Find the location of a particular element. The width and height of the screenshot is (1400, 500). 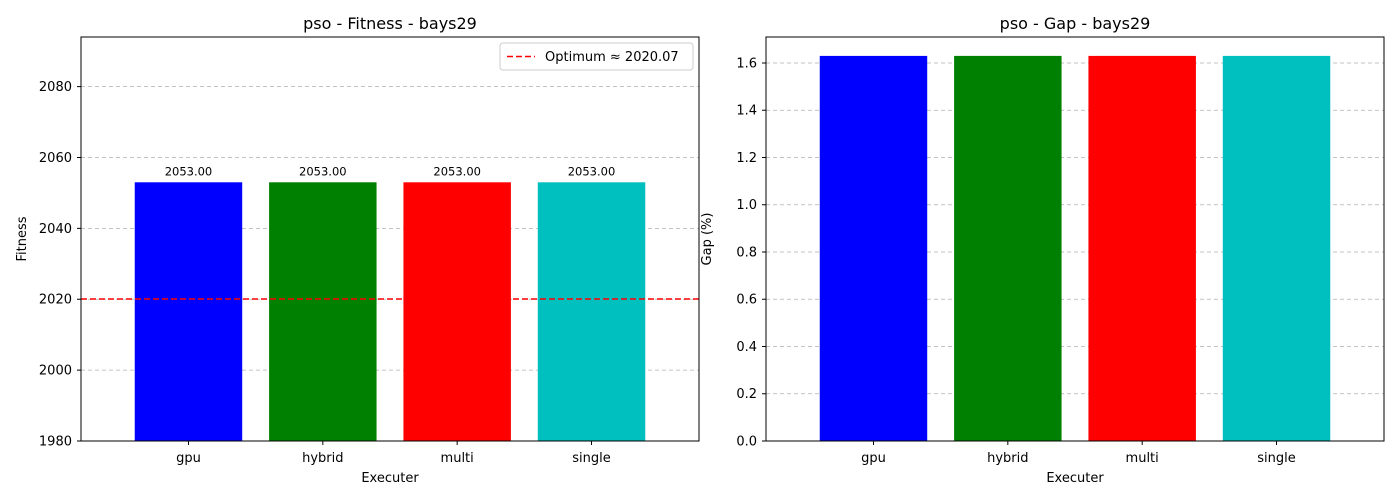

y-axis-label: Fitness is located at coordinates (22, 238).